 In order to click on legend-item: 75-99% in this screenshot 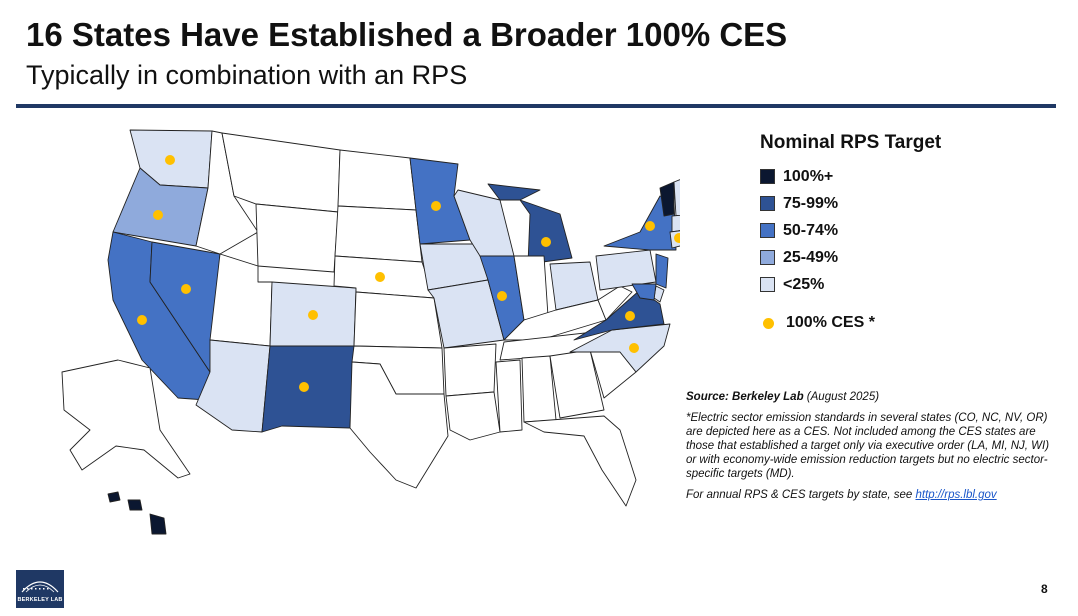, I will do `click(850, 203)`.